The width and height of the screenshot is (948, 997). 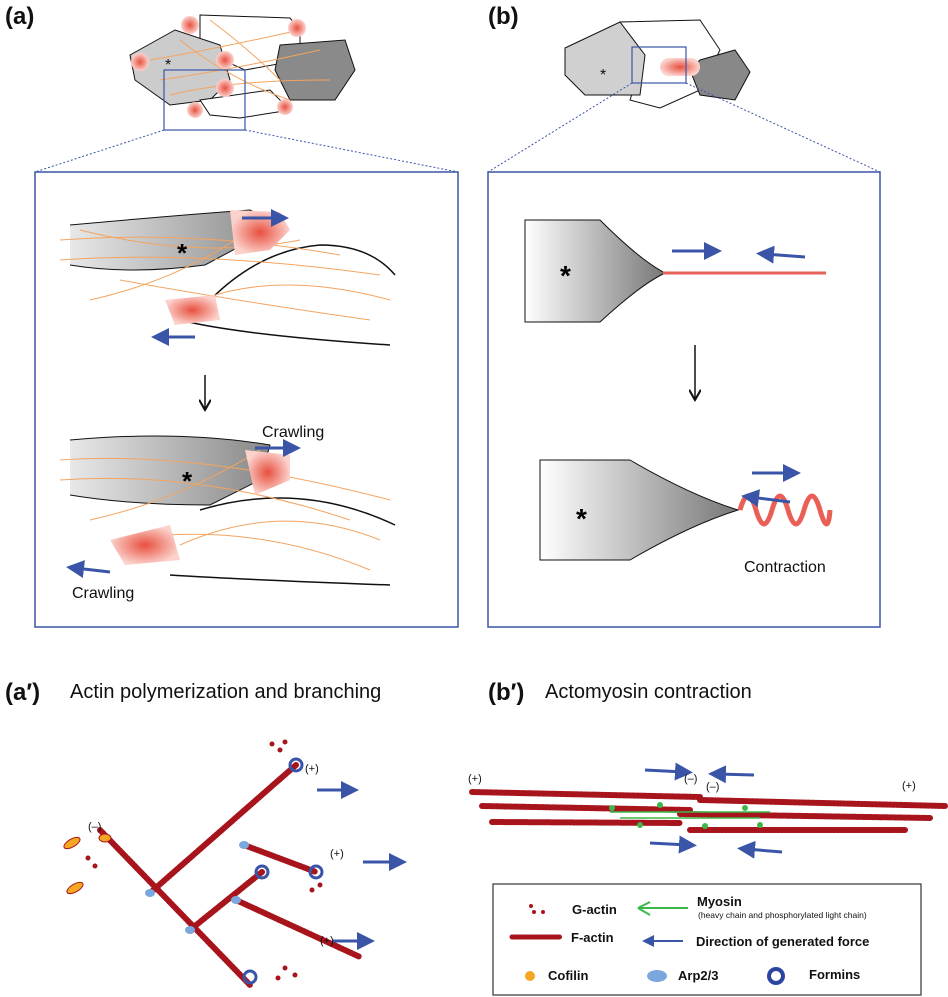 I want to click on legend-g-actin: G-actin, so click(x=594, y=909).